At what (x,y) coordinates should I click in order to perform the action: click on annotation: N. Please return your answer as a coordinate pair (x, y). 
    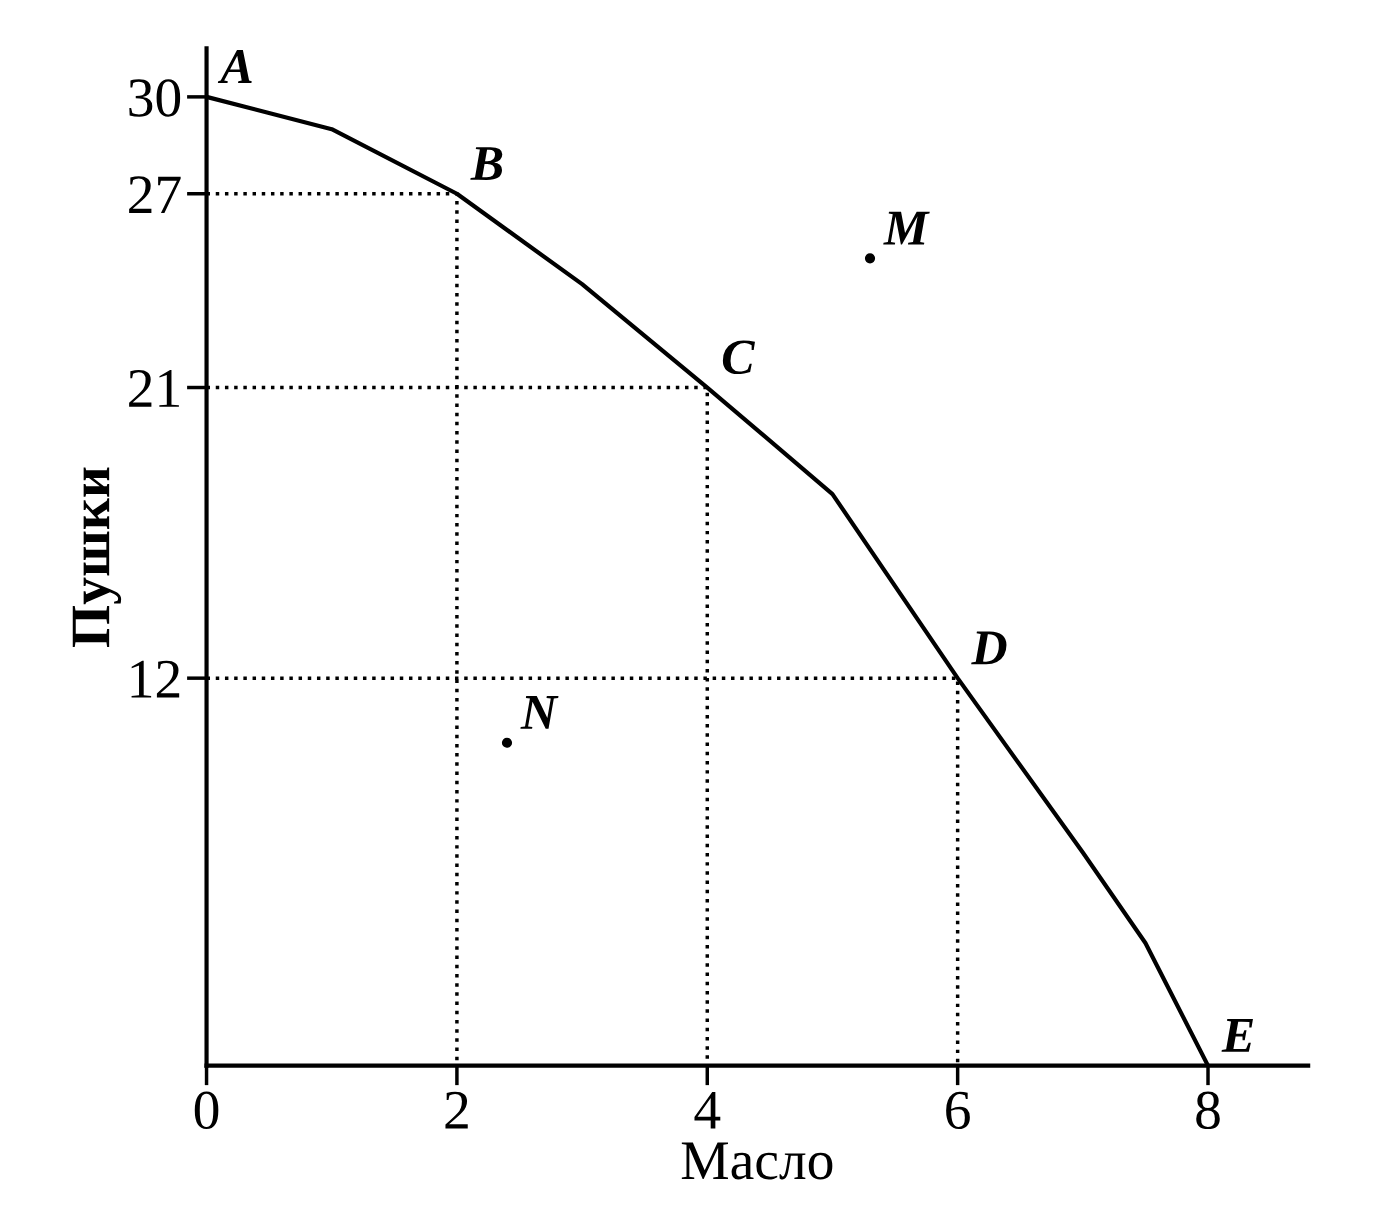
    Looking at the image, I should click on (539, 712).